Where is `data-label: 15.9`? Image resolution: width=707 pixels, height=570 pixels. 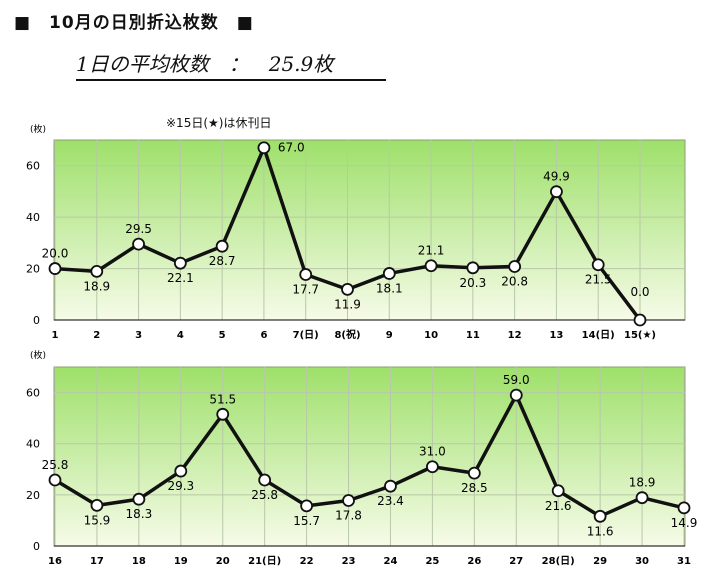 data-label: 15.9 is located at coordinates (97, 520).